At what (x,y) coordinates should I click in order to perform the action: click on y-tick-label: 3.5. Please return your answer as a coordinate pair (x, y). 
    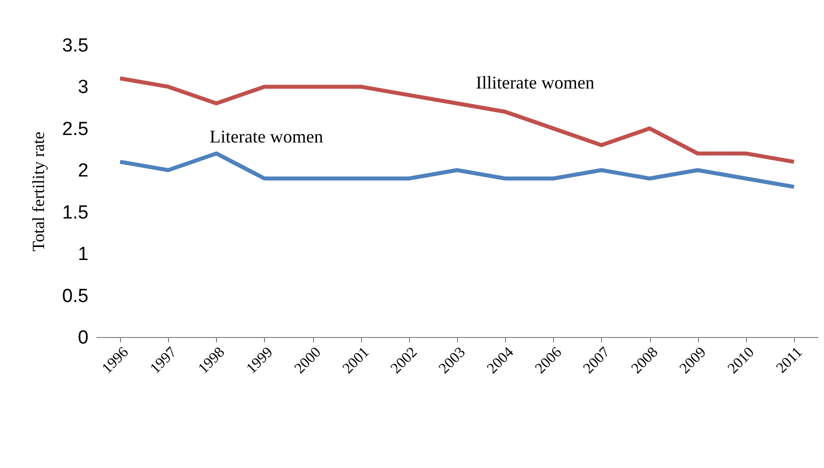
    Looking at the image, I should click on (75, 46).